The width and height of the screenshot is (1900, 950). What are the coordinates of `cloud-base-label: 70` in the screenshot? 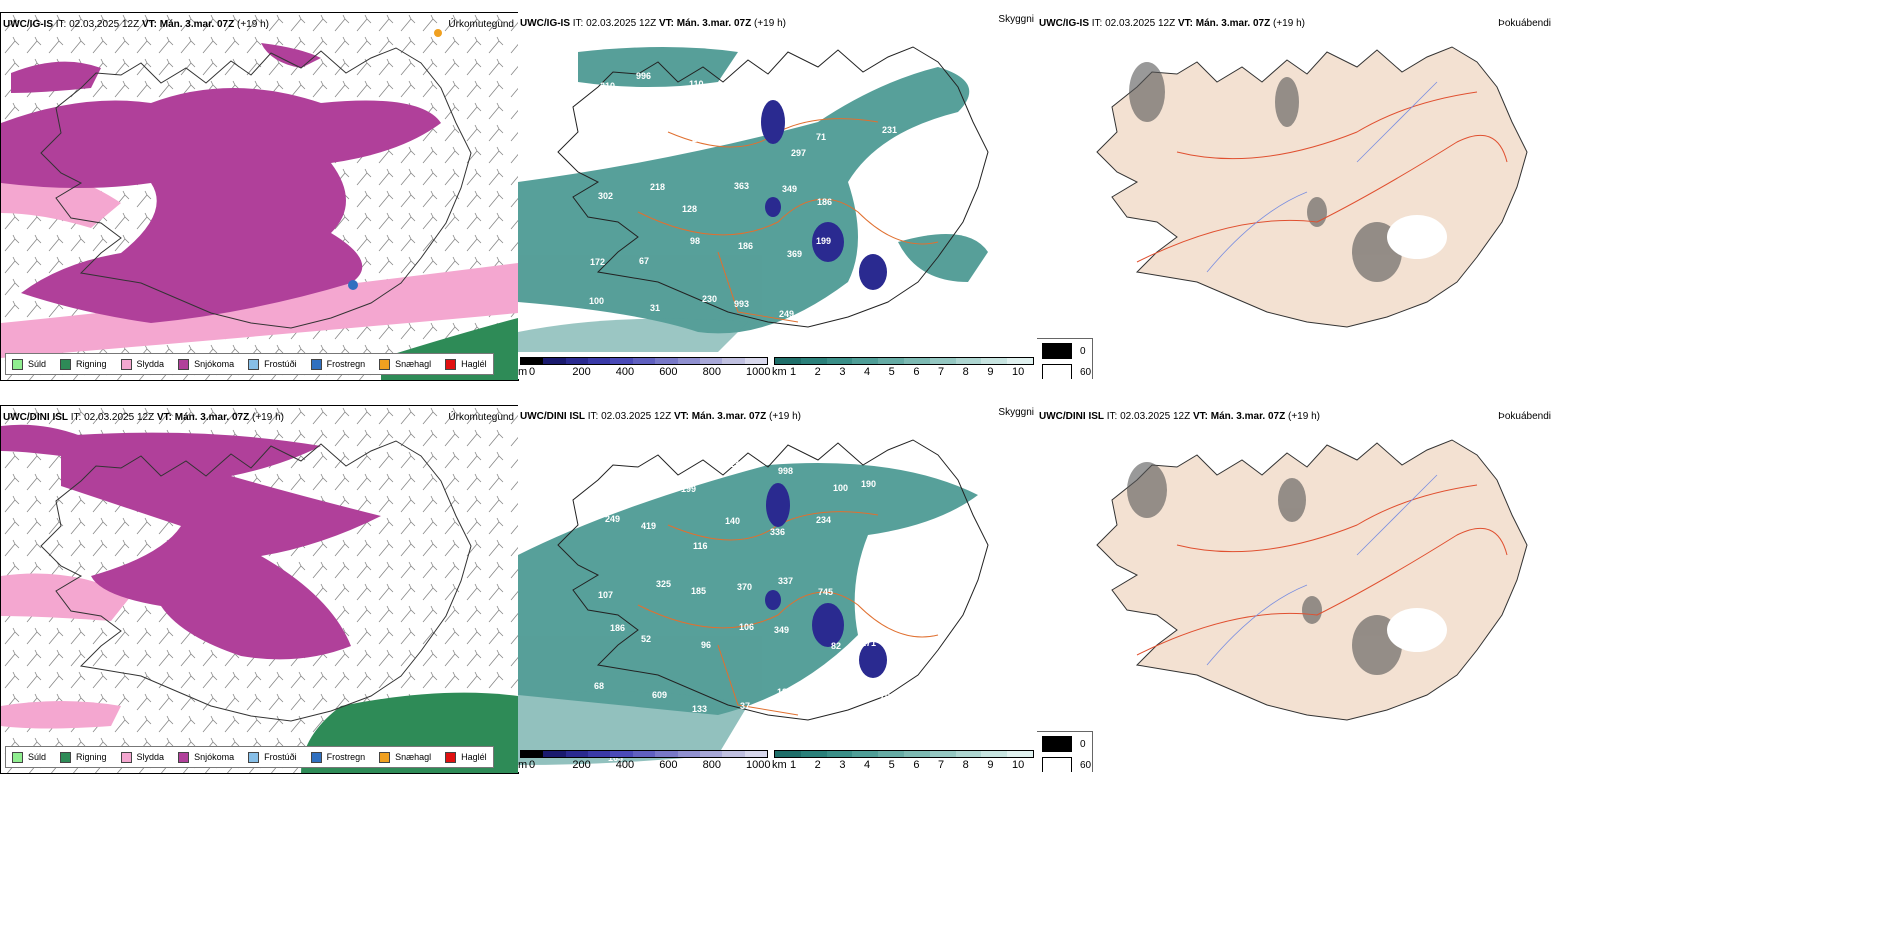 It's located at (885, 696).